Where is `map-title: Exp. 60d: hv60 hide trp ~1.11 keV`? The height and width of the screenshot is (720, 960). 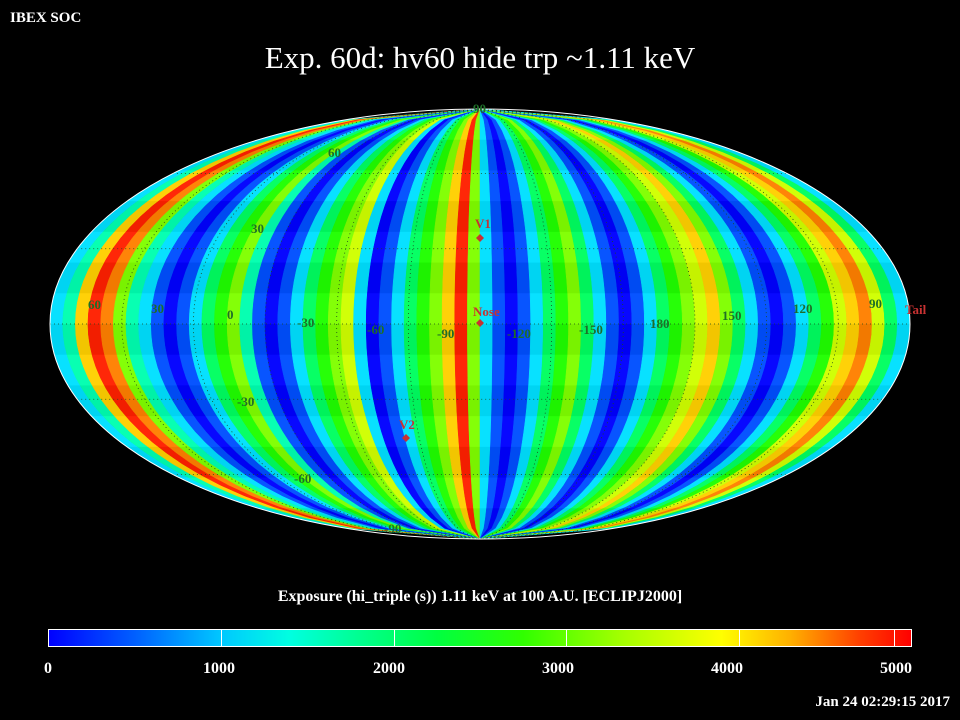 map-title: Exp. 60d: hv60 hide trp ~1.11 keV is located at coordinates (480, 57).